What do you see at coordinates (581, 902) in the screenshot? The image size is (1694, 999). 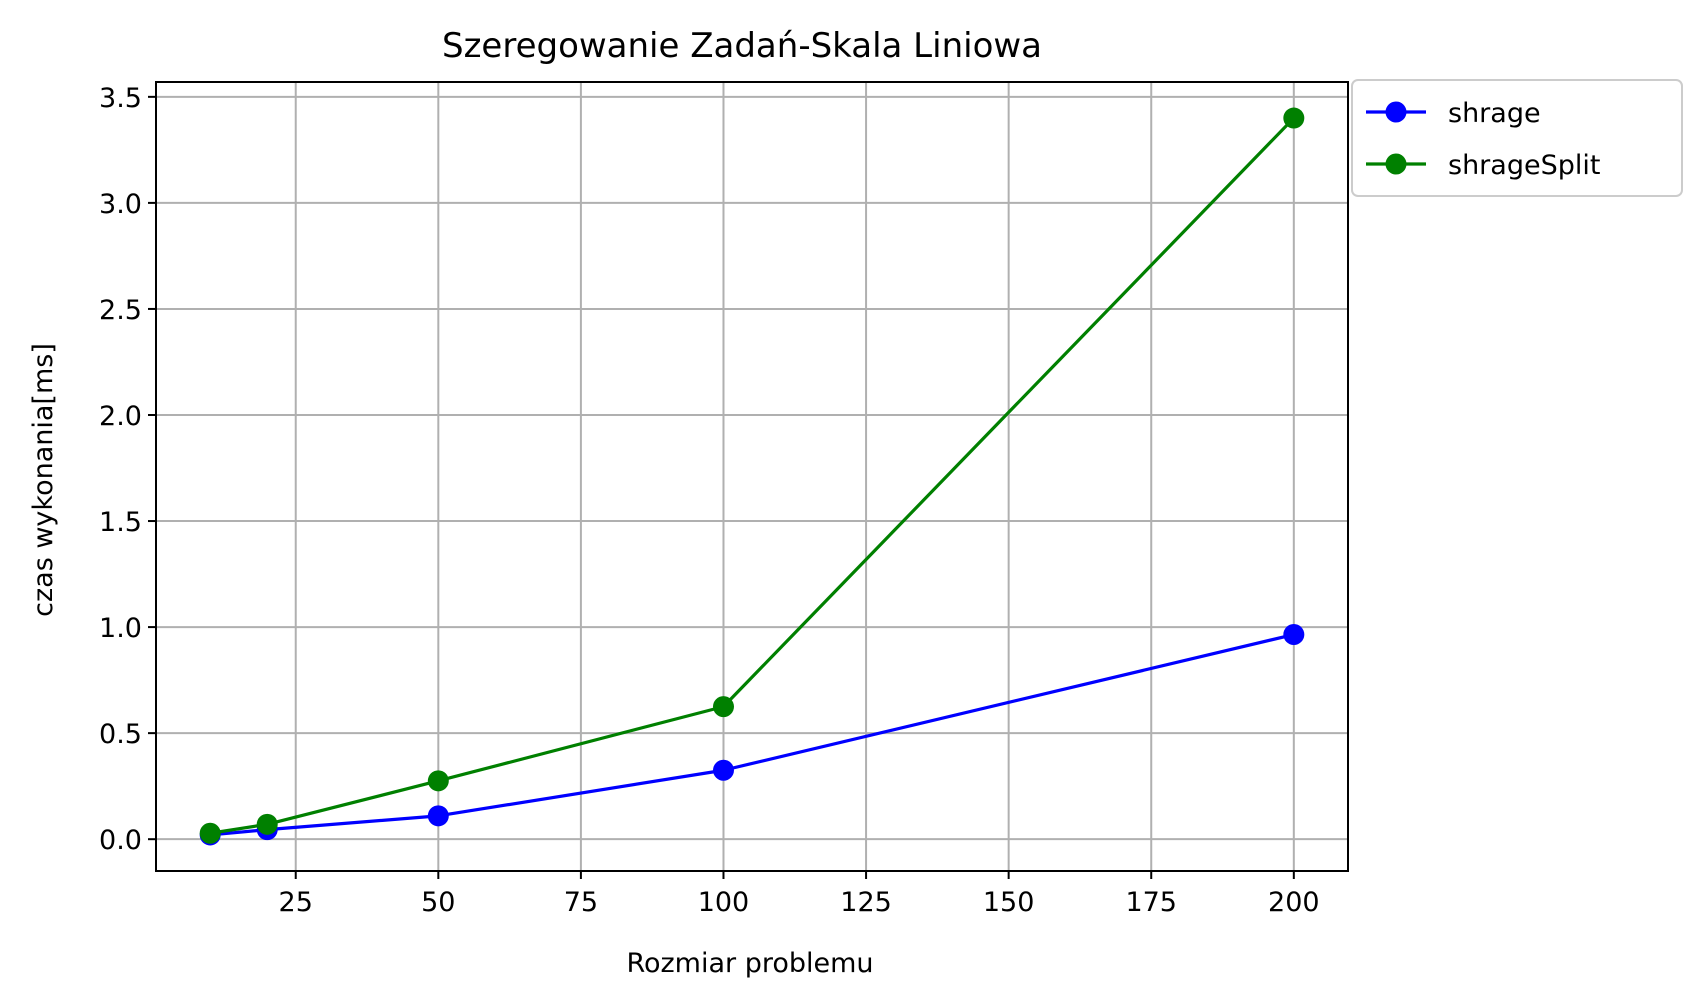 I see `x-tick-label: 75` at bounding box center [581, 902].